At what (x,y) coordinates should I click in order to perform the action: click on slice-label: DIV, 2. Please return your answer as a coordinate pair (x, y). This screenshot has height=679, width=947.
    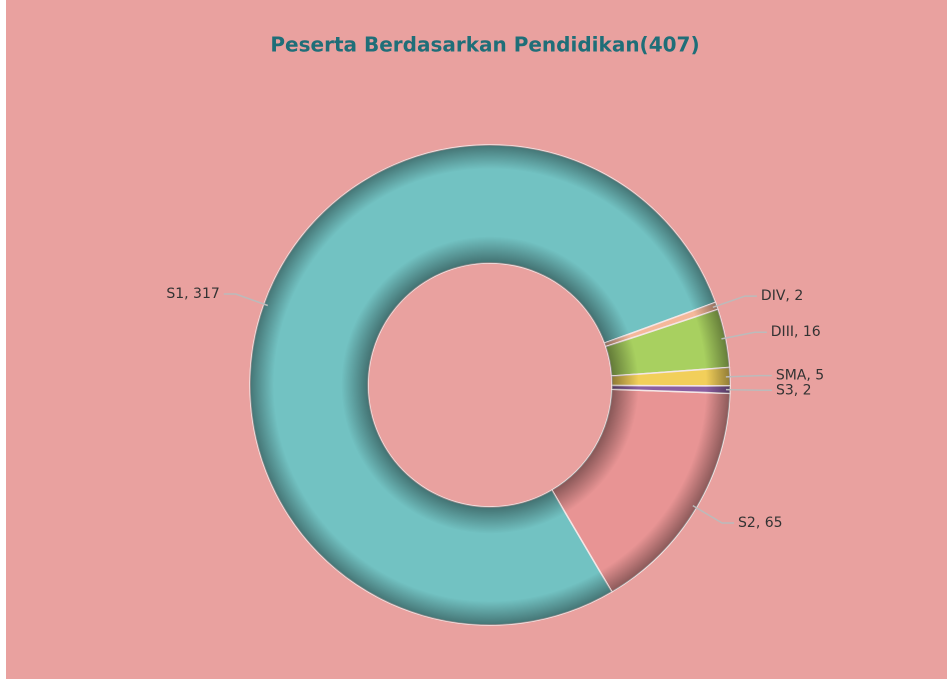
    Looking at the image, I should click on (782, 296).